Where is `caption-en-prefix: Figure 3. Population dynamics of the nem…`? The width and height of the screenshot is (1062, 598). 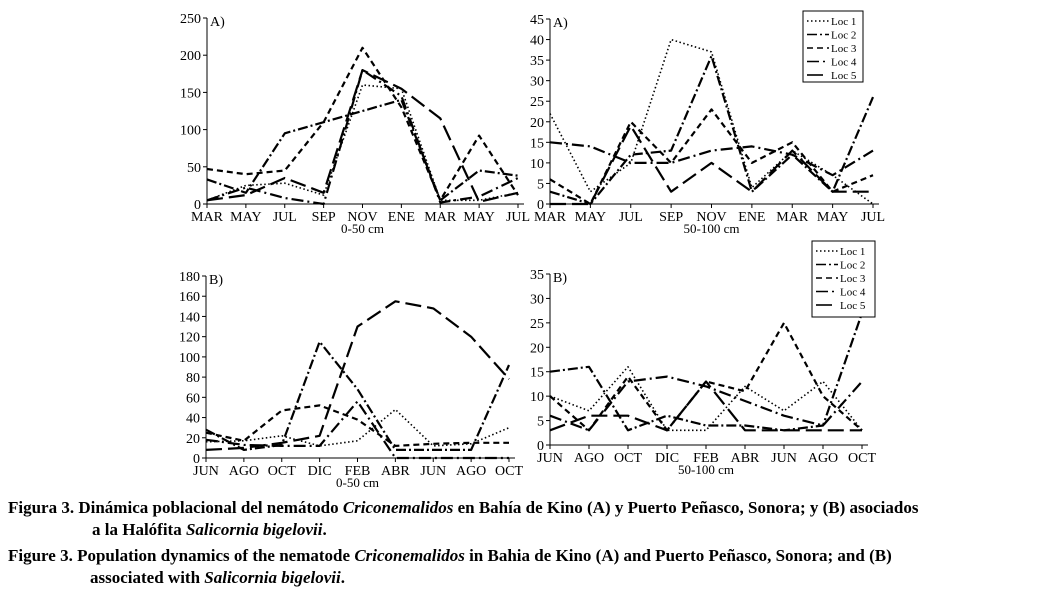
caption-en-prefix: Figure 3. Population dynamics of the nem… is located at coordinates (181, 555).